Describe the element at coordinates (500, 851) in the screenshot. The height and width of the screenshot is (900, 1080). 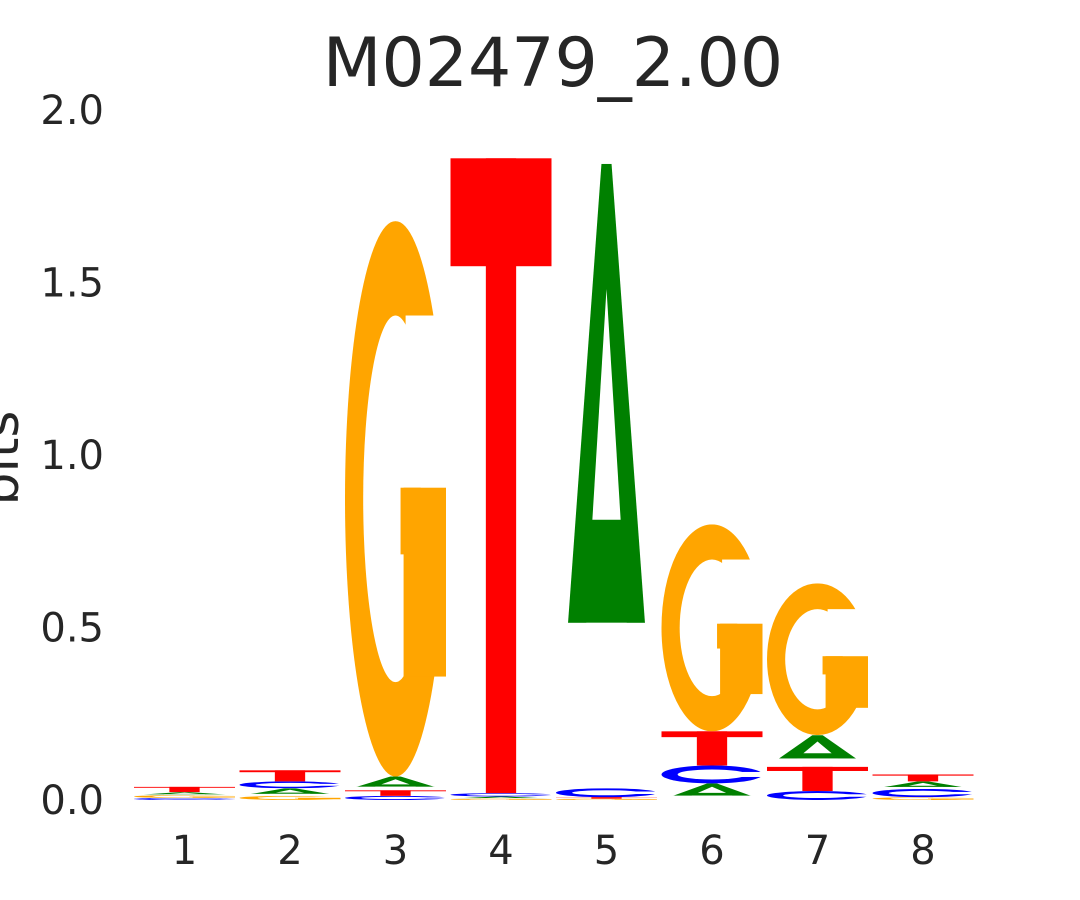
I see `x-tick-label: 4` at that location.